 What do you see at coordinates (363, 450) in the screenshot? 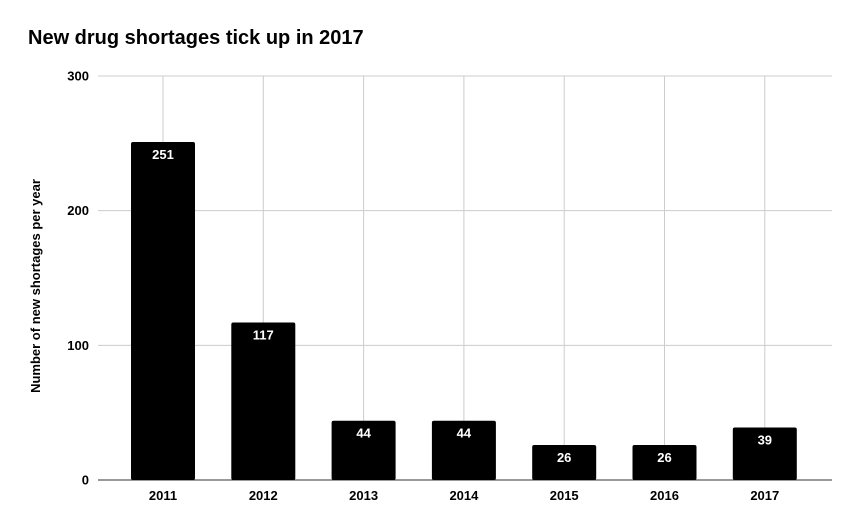
I see `bar-2013` at bounding box center [363, 450].